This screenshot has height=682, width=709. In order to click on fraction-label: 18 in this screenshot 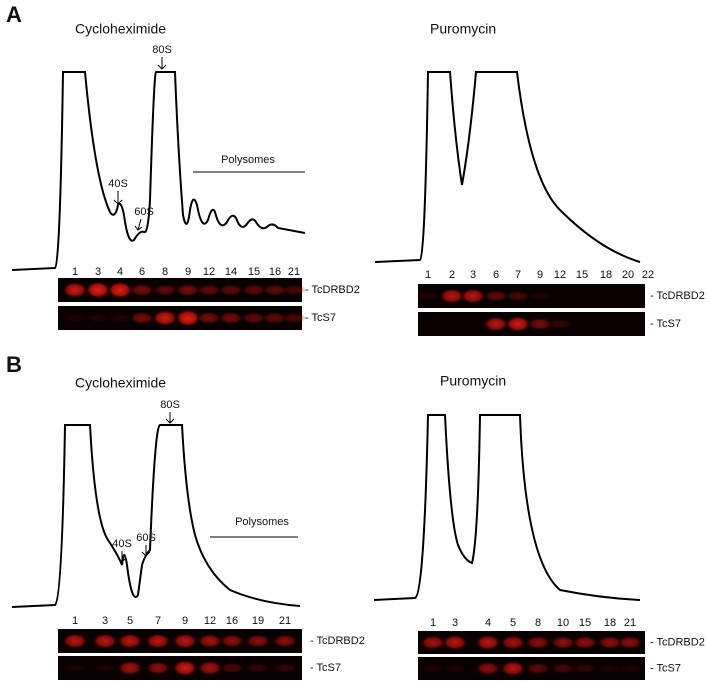, I will do `click(606, 275)`.